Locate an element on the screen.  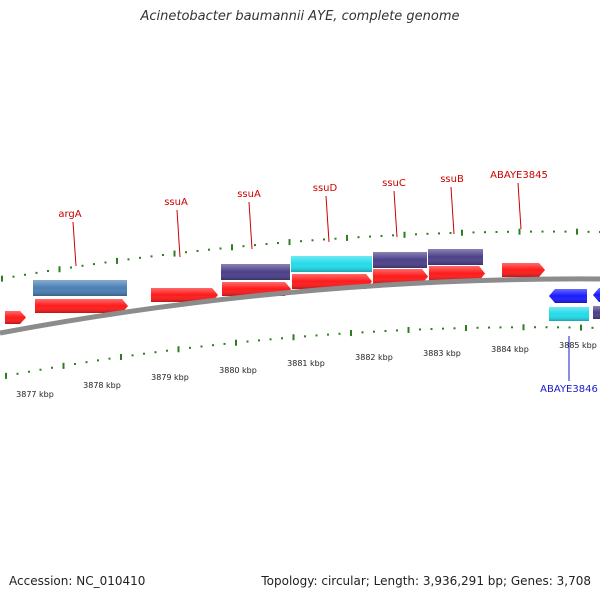
cds-red-2-shade is located at coordinates (81, 306).